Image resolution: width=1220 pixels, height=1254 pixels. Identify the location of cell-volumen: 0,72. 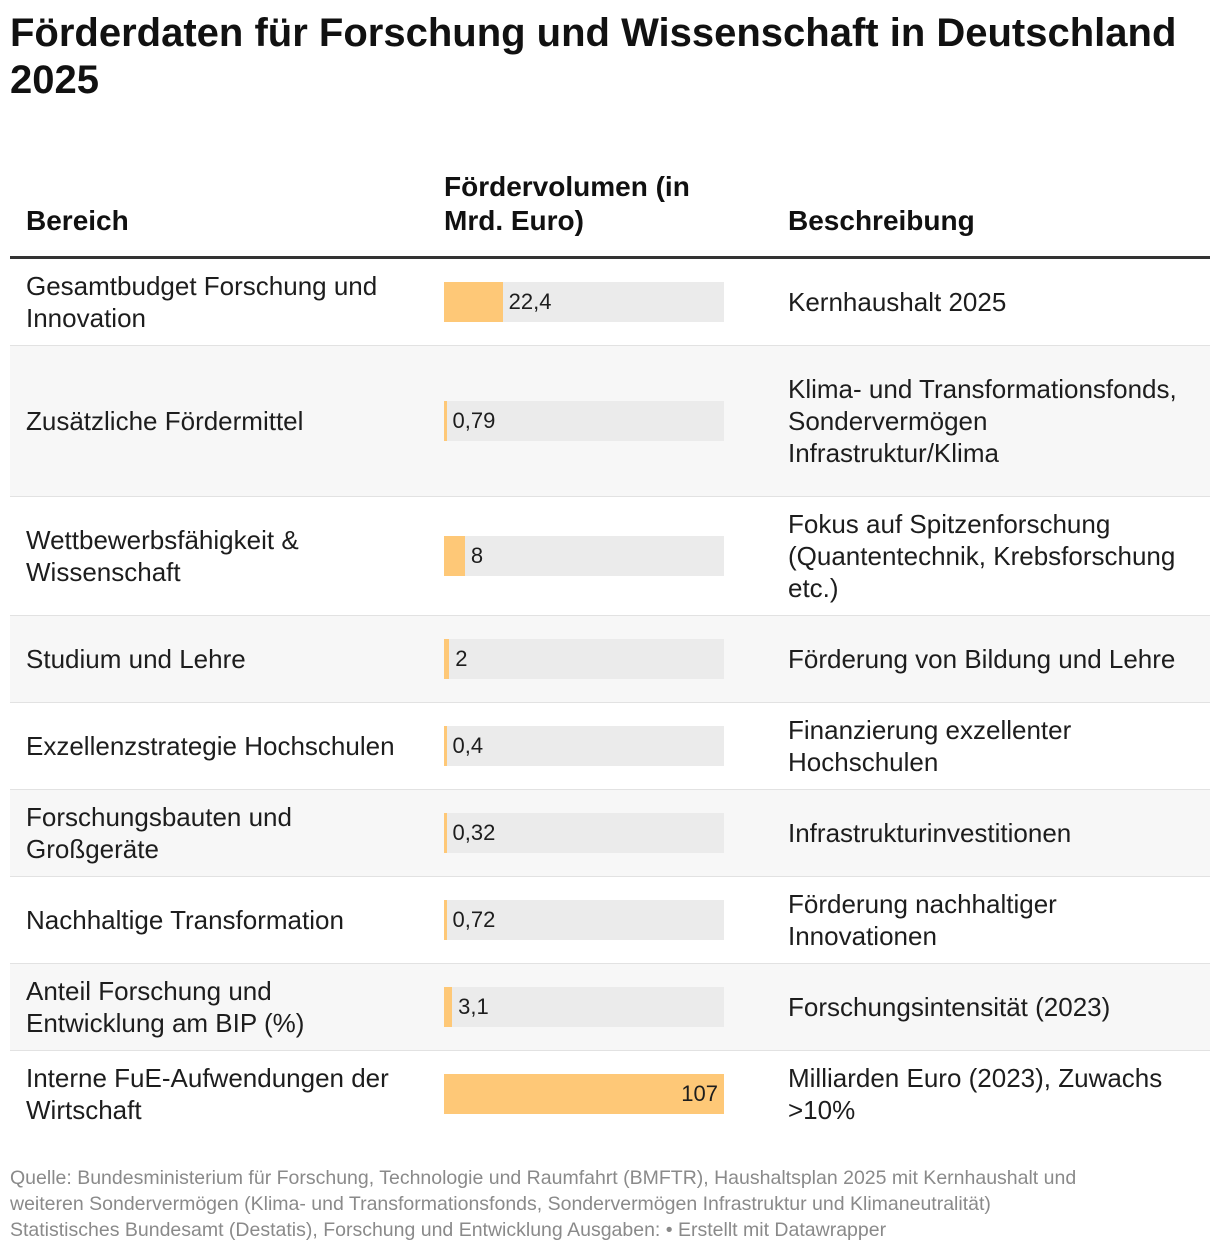
(584, 920).